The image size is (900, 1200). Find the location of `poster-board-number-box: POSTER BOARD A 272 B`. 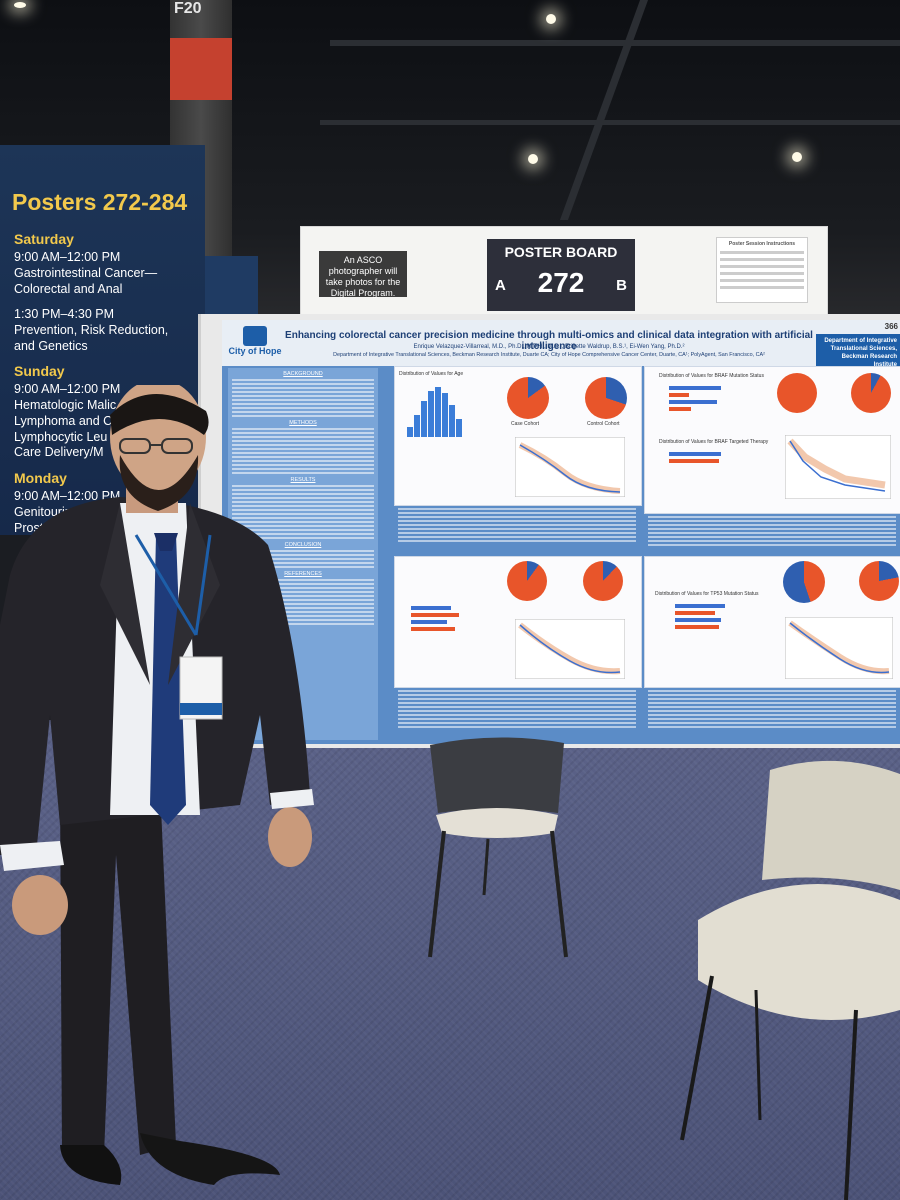

poster-board-number-box: POSTER BOARD A 272 B is located at coordinates (561, 275).